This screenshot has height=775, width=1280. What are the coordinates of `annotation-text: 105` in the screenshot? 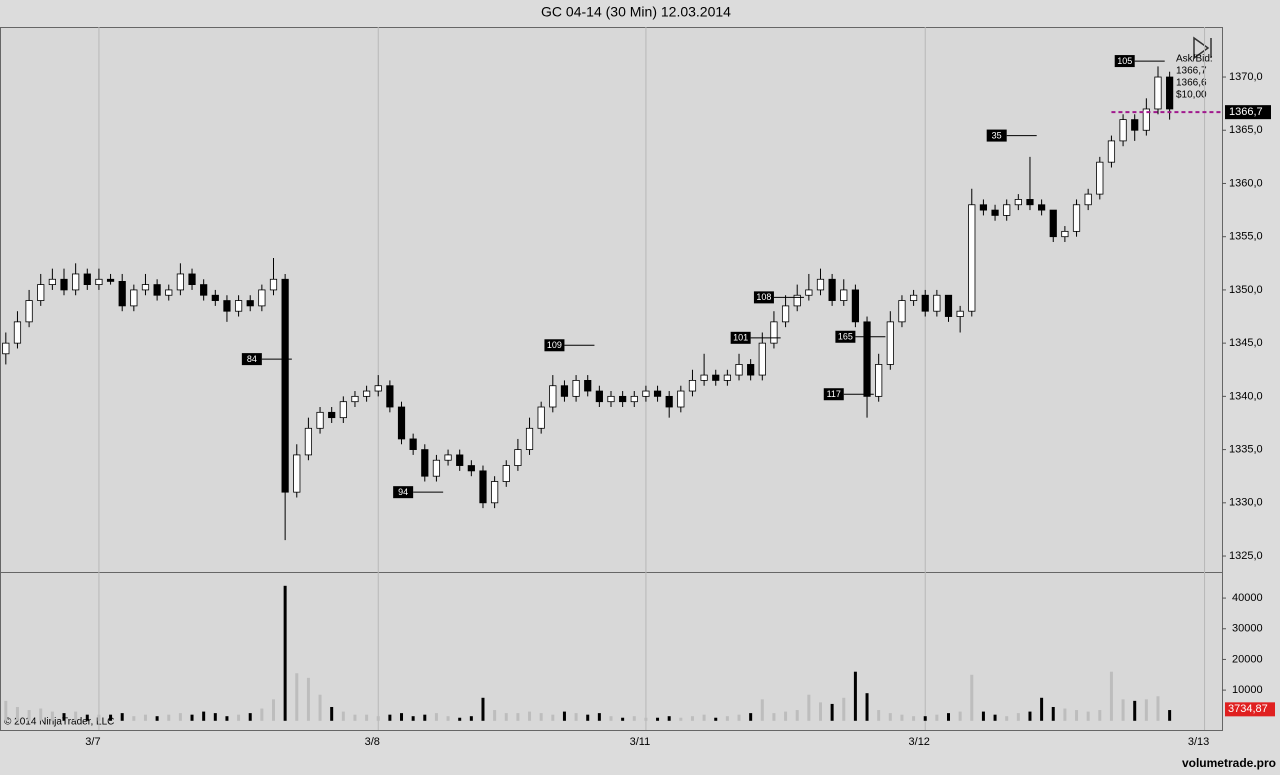 It's located at (1124, 61).